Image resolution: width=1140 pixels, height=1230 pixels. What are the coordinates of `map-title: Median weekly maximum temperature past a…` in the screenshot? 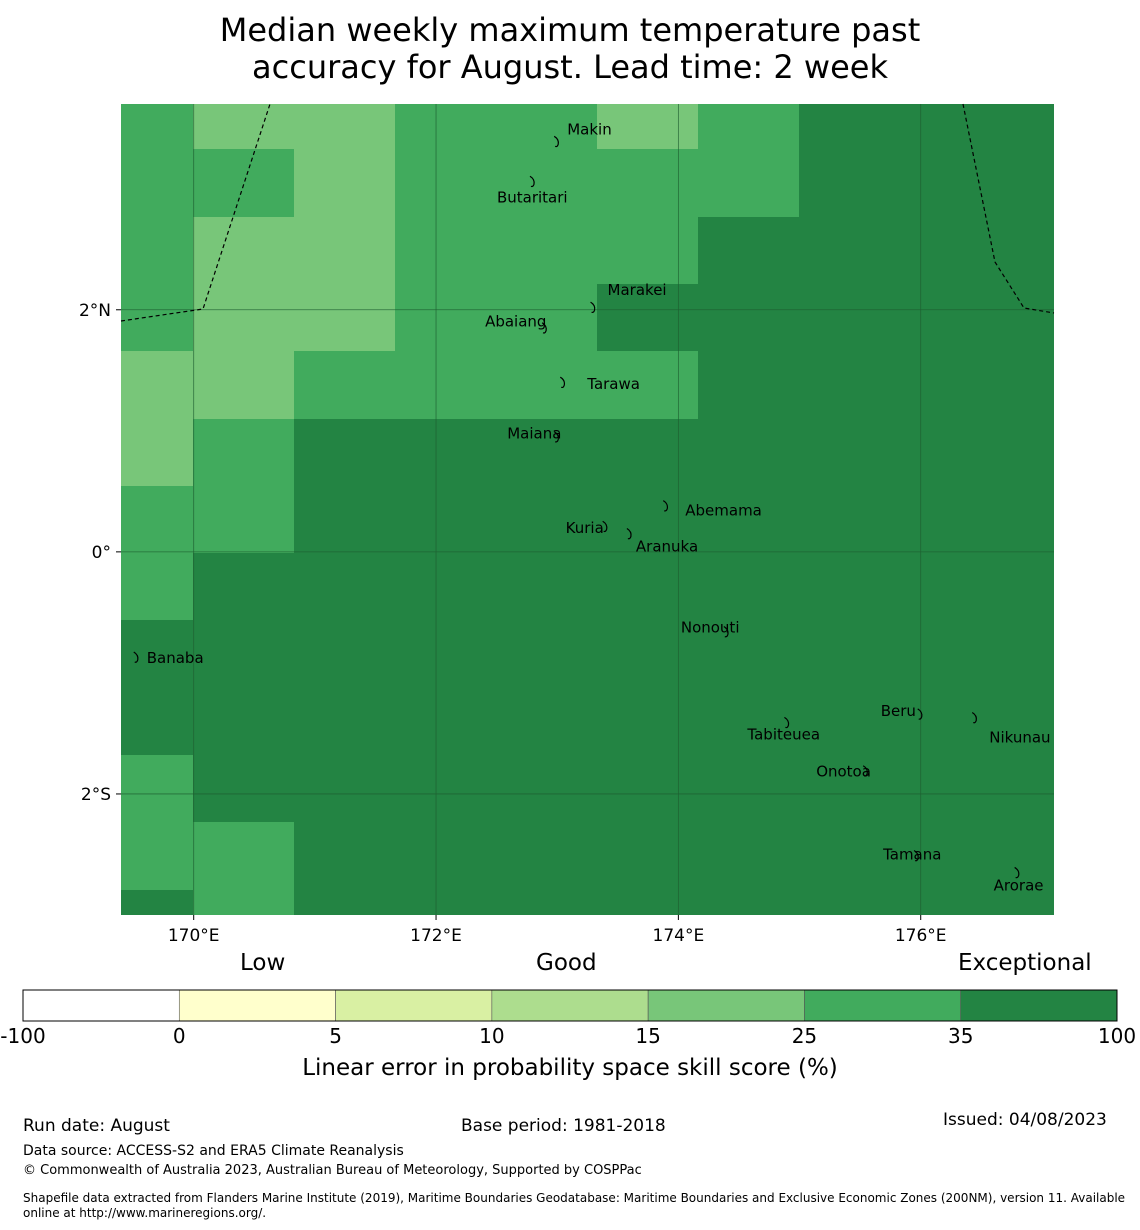 It's located at (570, 49).